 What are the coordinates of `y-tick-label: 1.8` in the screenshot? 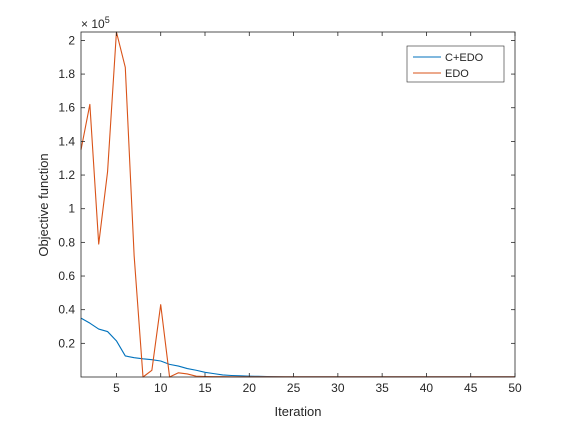 It's located at (66, 74).